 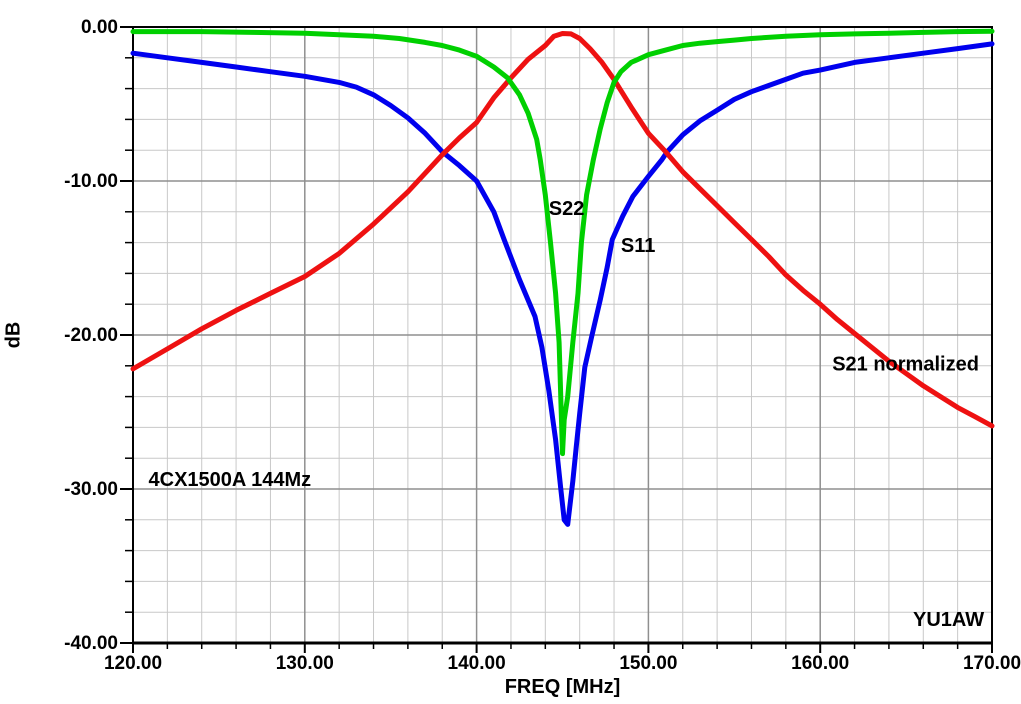 I want to click on x-tick-label: 170.00, so click(x=992, y=663).